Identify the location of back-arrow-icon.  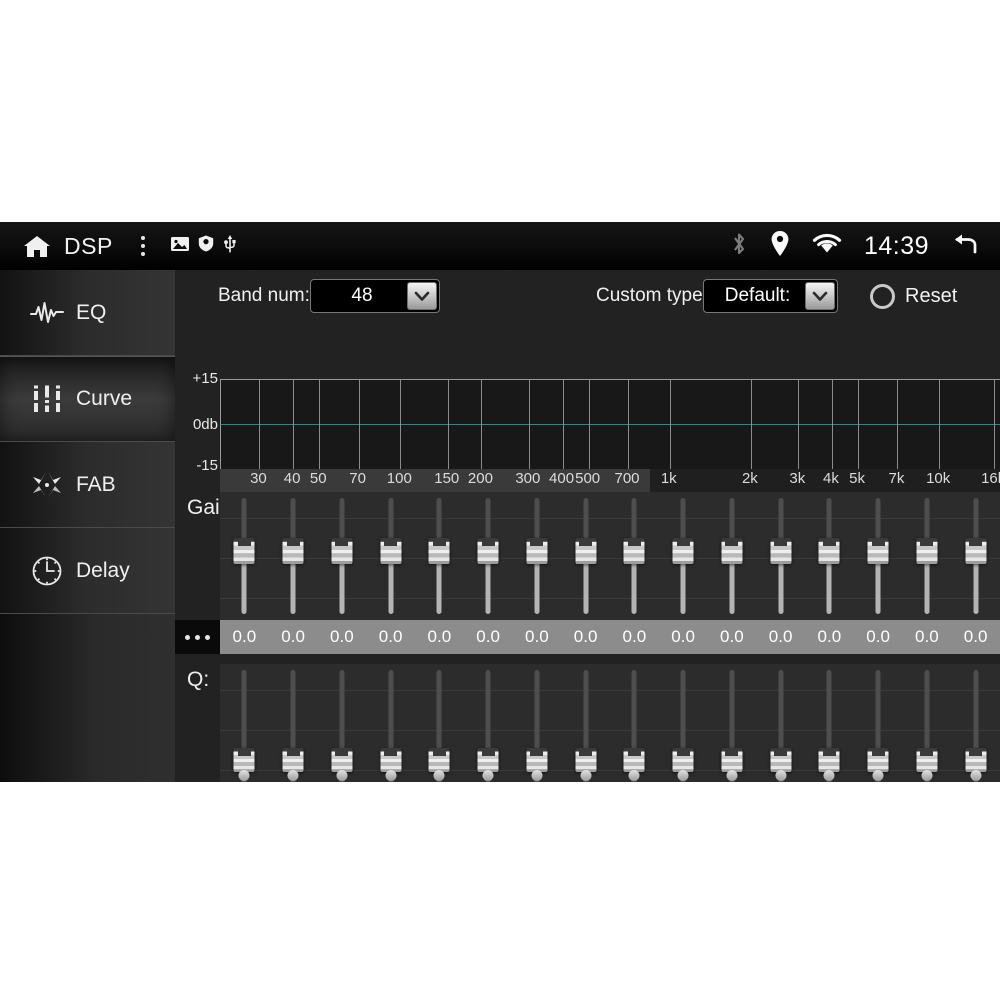
(964, 246).